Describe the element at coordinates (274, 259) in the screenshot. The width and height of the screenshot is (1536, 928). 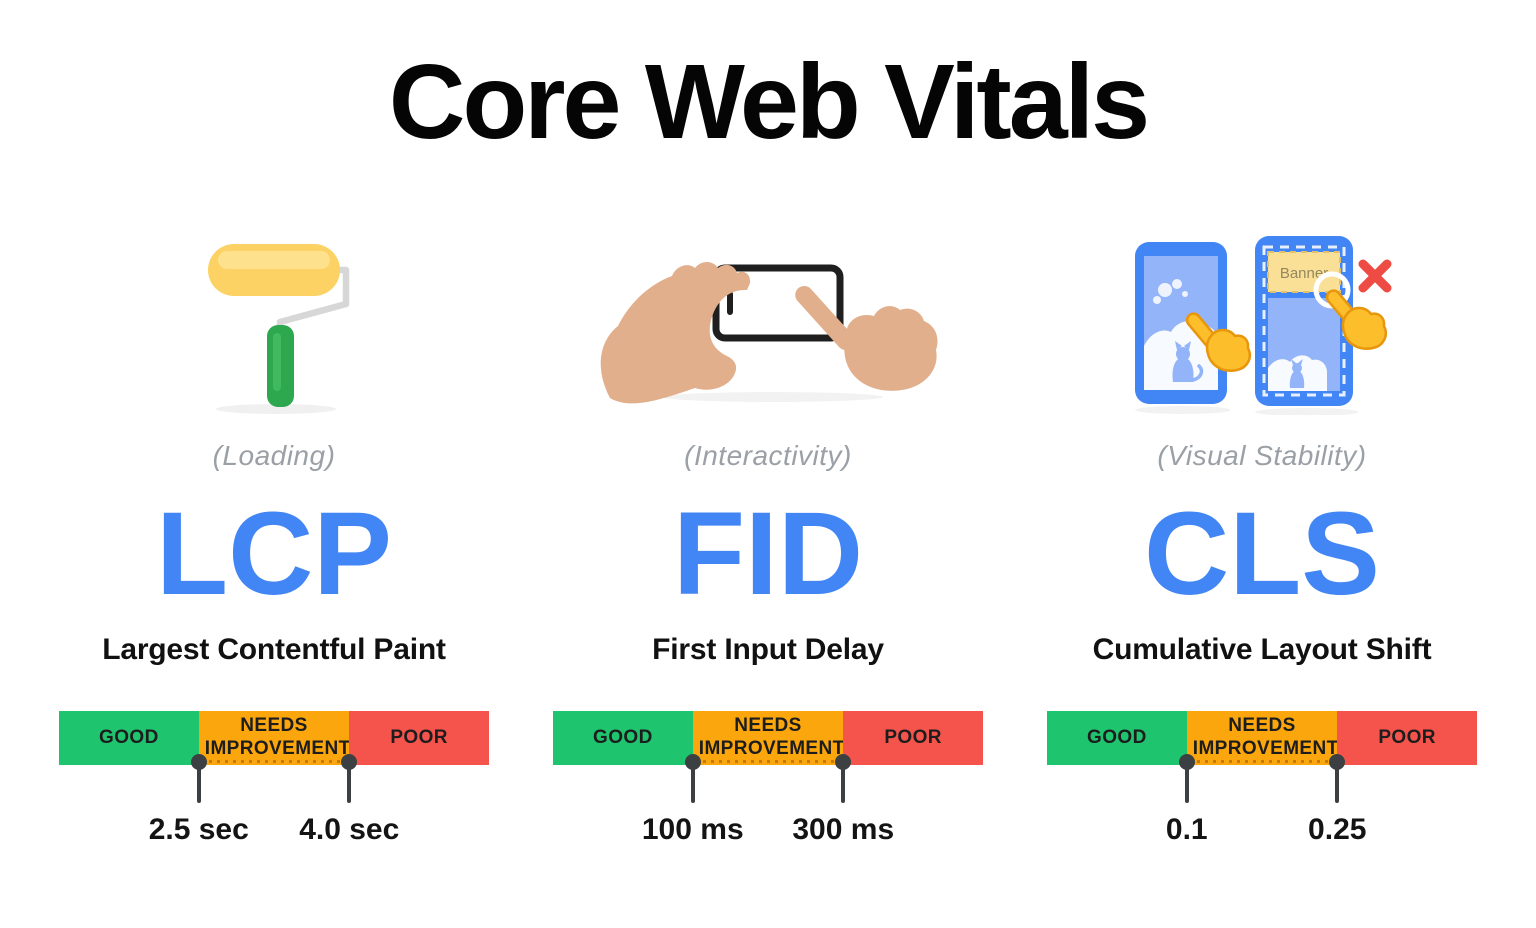
I see `roller-highlight` at that location.